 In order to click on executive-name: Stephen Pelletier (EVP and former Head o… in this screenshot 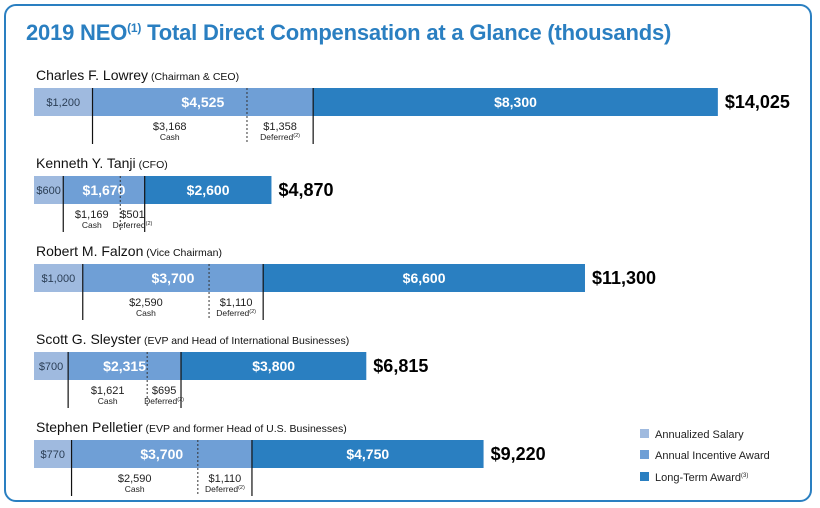, I will do `click(191, 427)`.